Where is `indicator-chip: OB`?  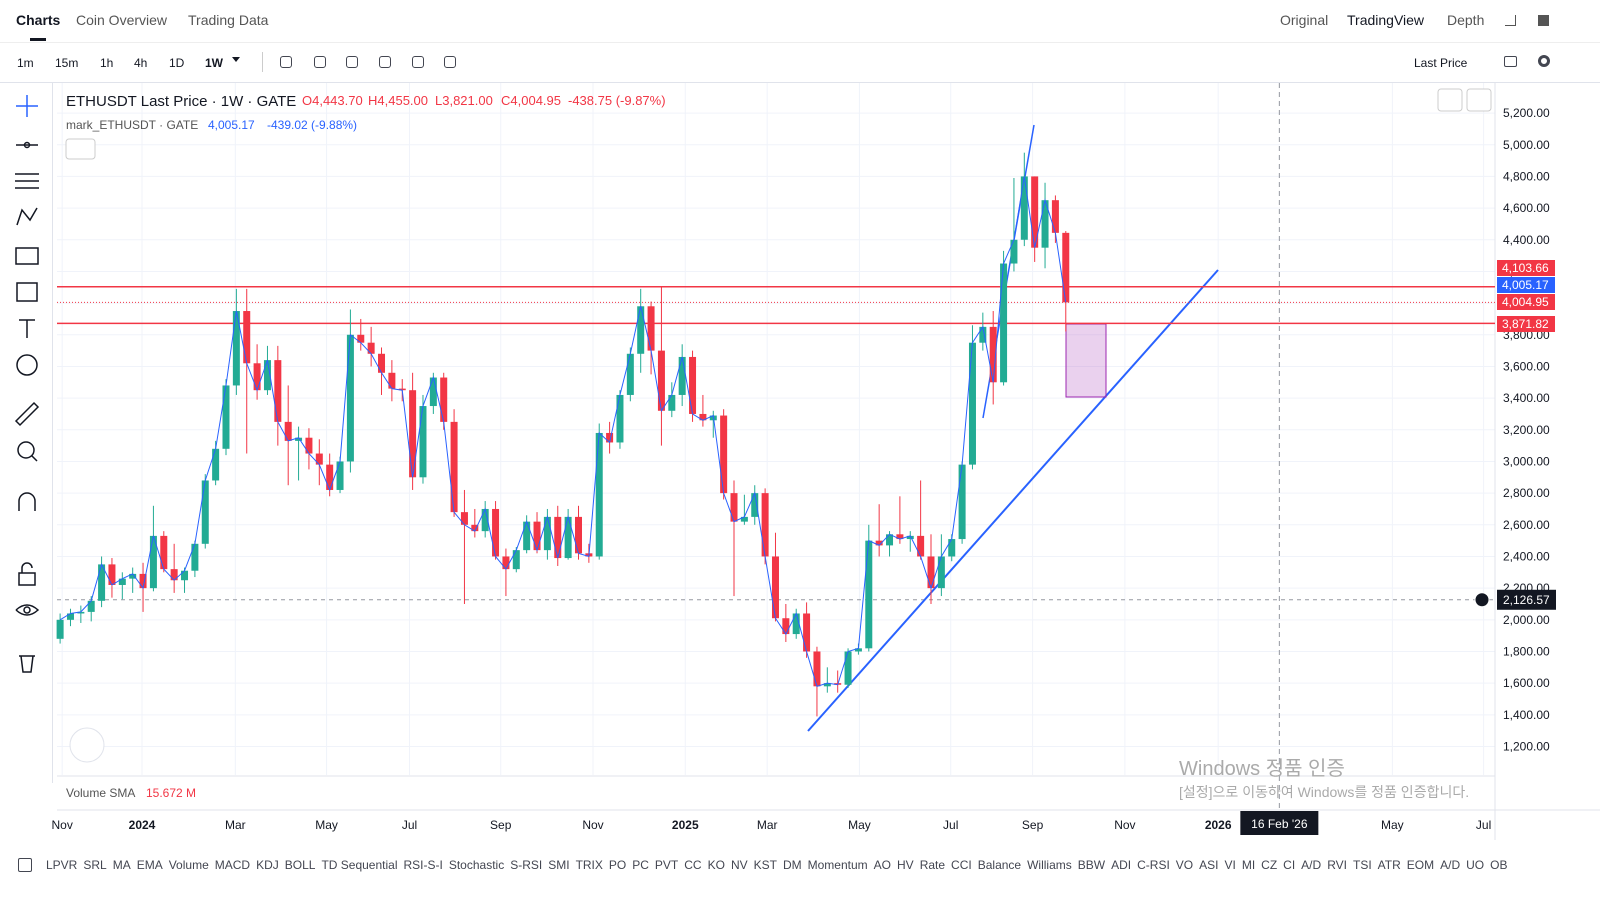 indicator-chip: OB is located at coordinates (1499, 865).